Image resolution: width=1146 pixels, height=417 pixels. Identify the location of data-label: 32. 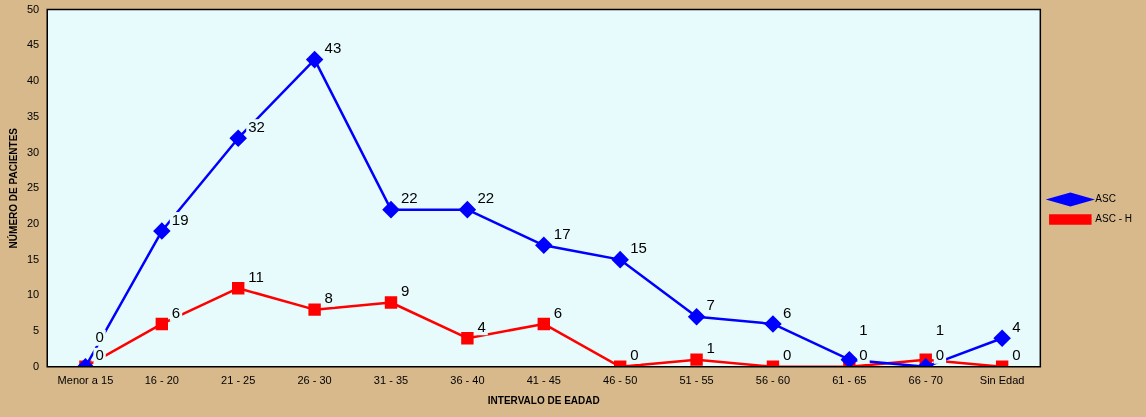
(256, 126).